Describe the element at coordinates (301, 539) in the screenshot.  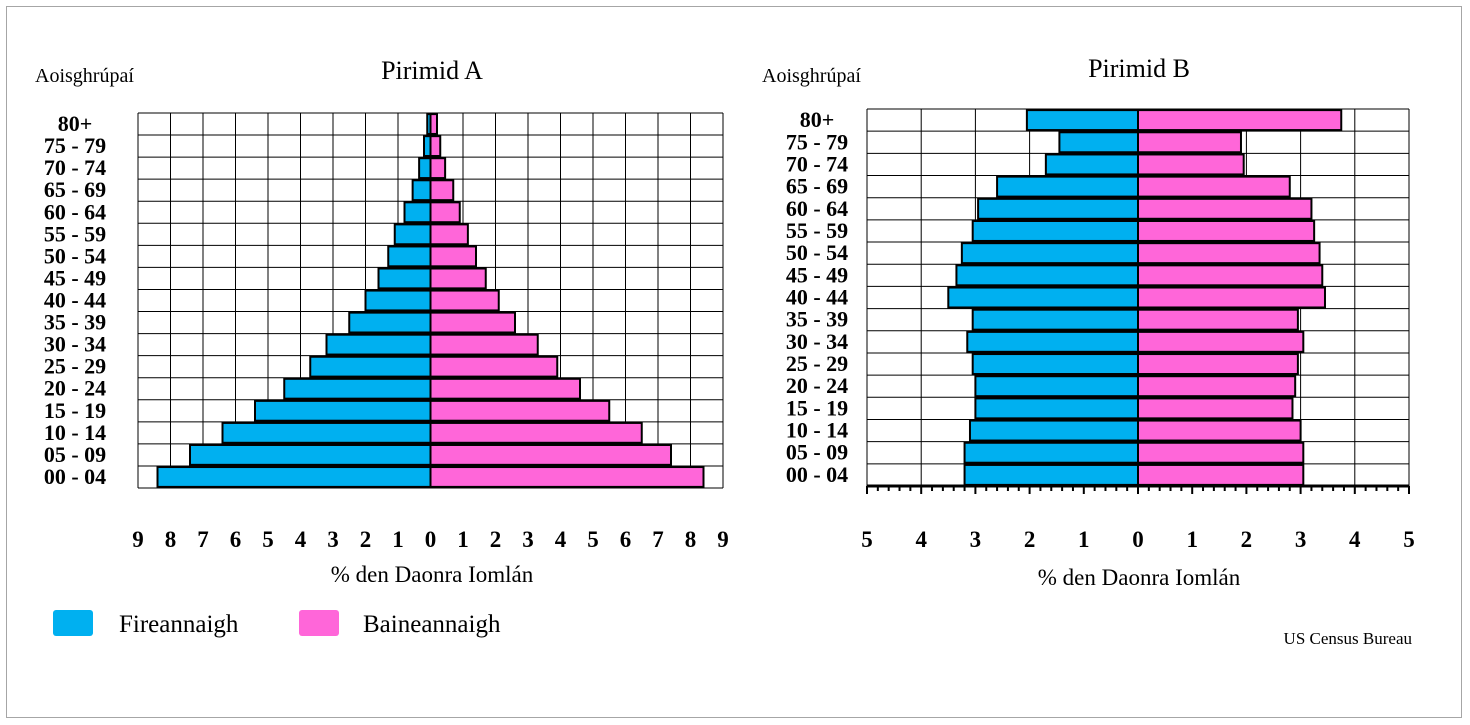
I see `chart-a-x-tick-label: 4` at that location.